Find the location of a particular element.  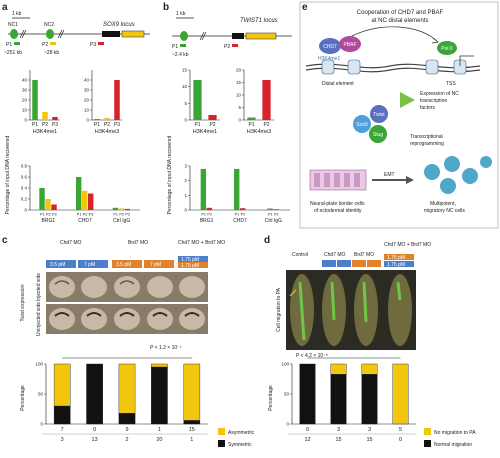

x-tick-label: BRG1 is located at coordinates (49, 221).